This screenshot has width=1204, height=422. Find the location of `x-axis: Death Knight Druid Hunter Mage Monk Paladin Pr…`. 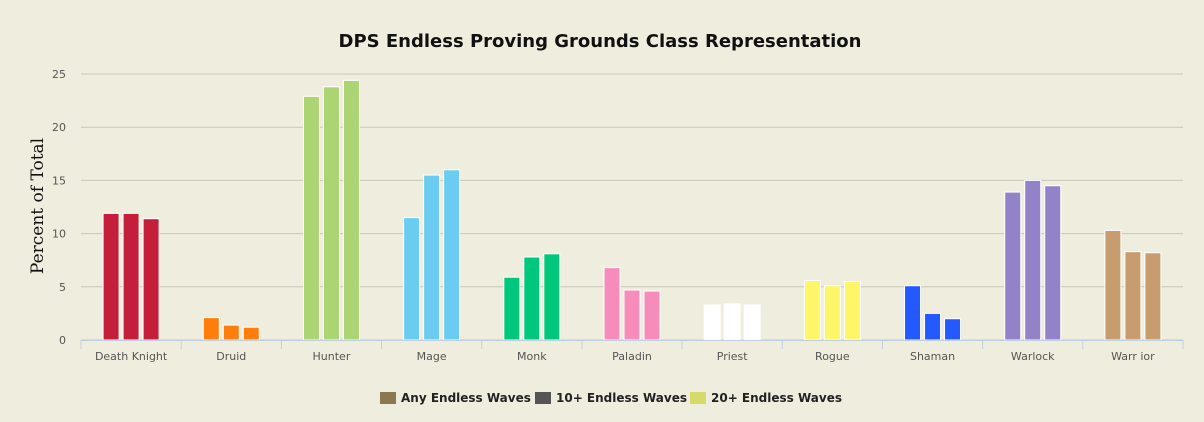

x-axis: Death Knight Druid Hunter Mage Monk Paladin Pr… is located at coordinates (632, 351).